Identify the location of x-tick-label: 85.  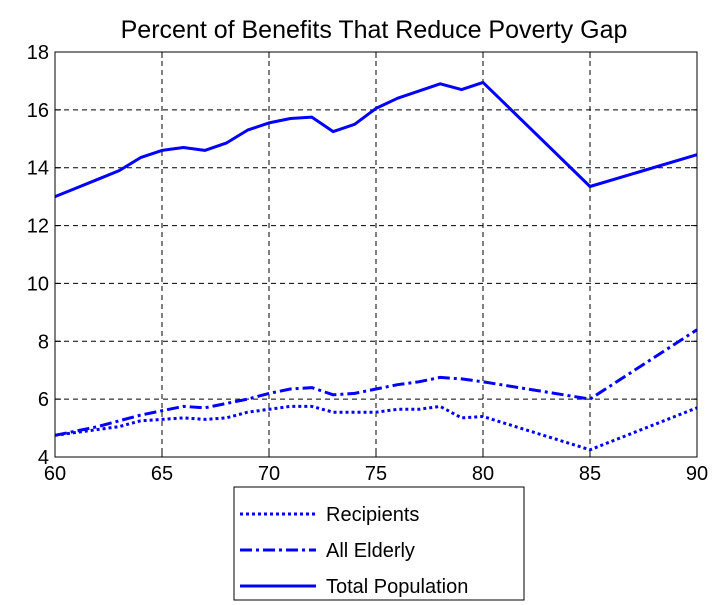
(590, 474).